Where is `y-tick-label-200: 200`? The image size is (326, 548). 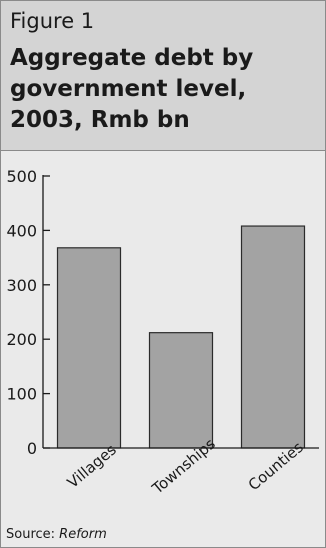
y-tick-label-200: 200 is located at coordinates (21, 339).